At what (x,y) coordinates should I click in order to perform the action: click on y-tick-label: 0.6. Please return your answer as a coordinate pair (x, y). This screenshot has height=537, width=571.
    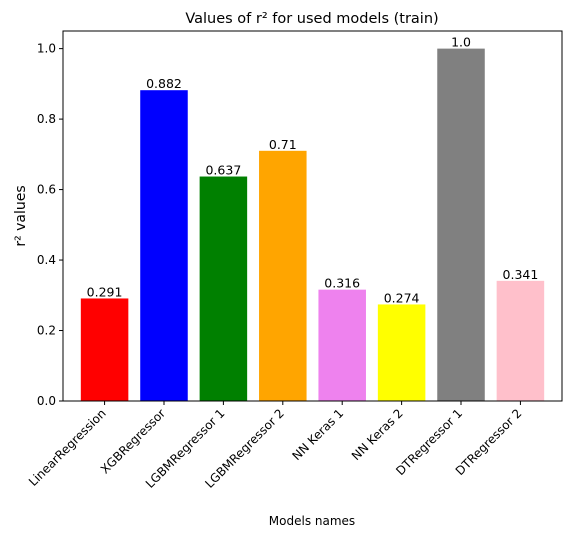
    Looking at the image, I should click on (46, 190).